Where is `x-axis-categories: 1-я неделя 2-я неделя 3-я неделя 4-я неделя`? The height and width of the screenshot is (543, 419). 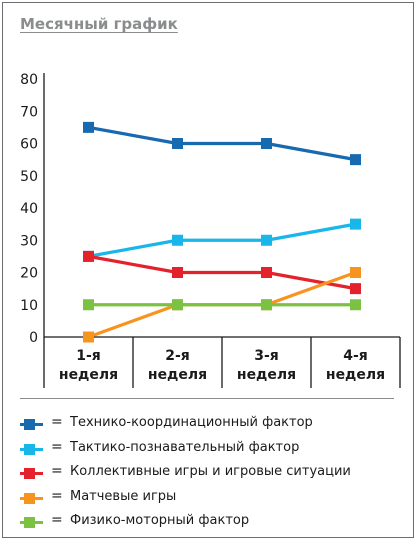 x-axis-categories: 1-я неделя 2-я неделя 3-я неделя 4-я неделя is located at coordinates (222, 365).